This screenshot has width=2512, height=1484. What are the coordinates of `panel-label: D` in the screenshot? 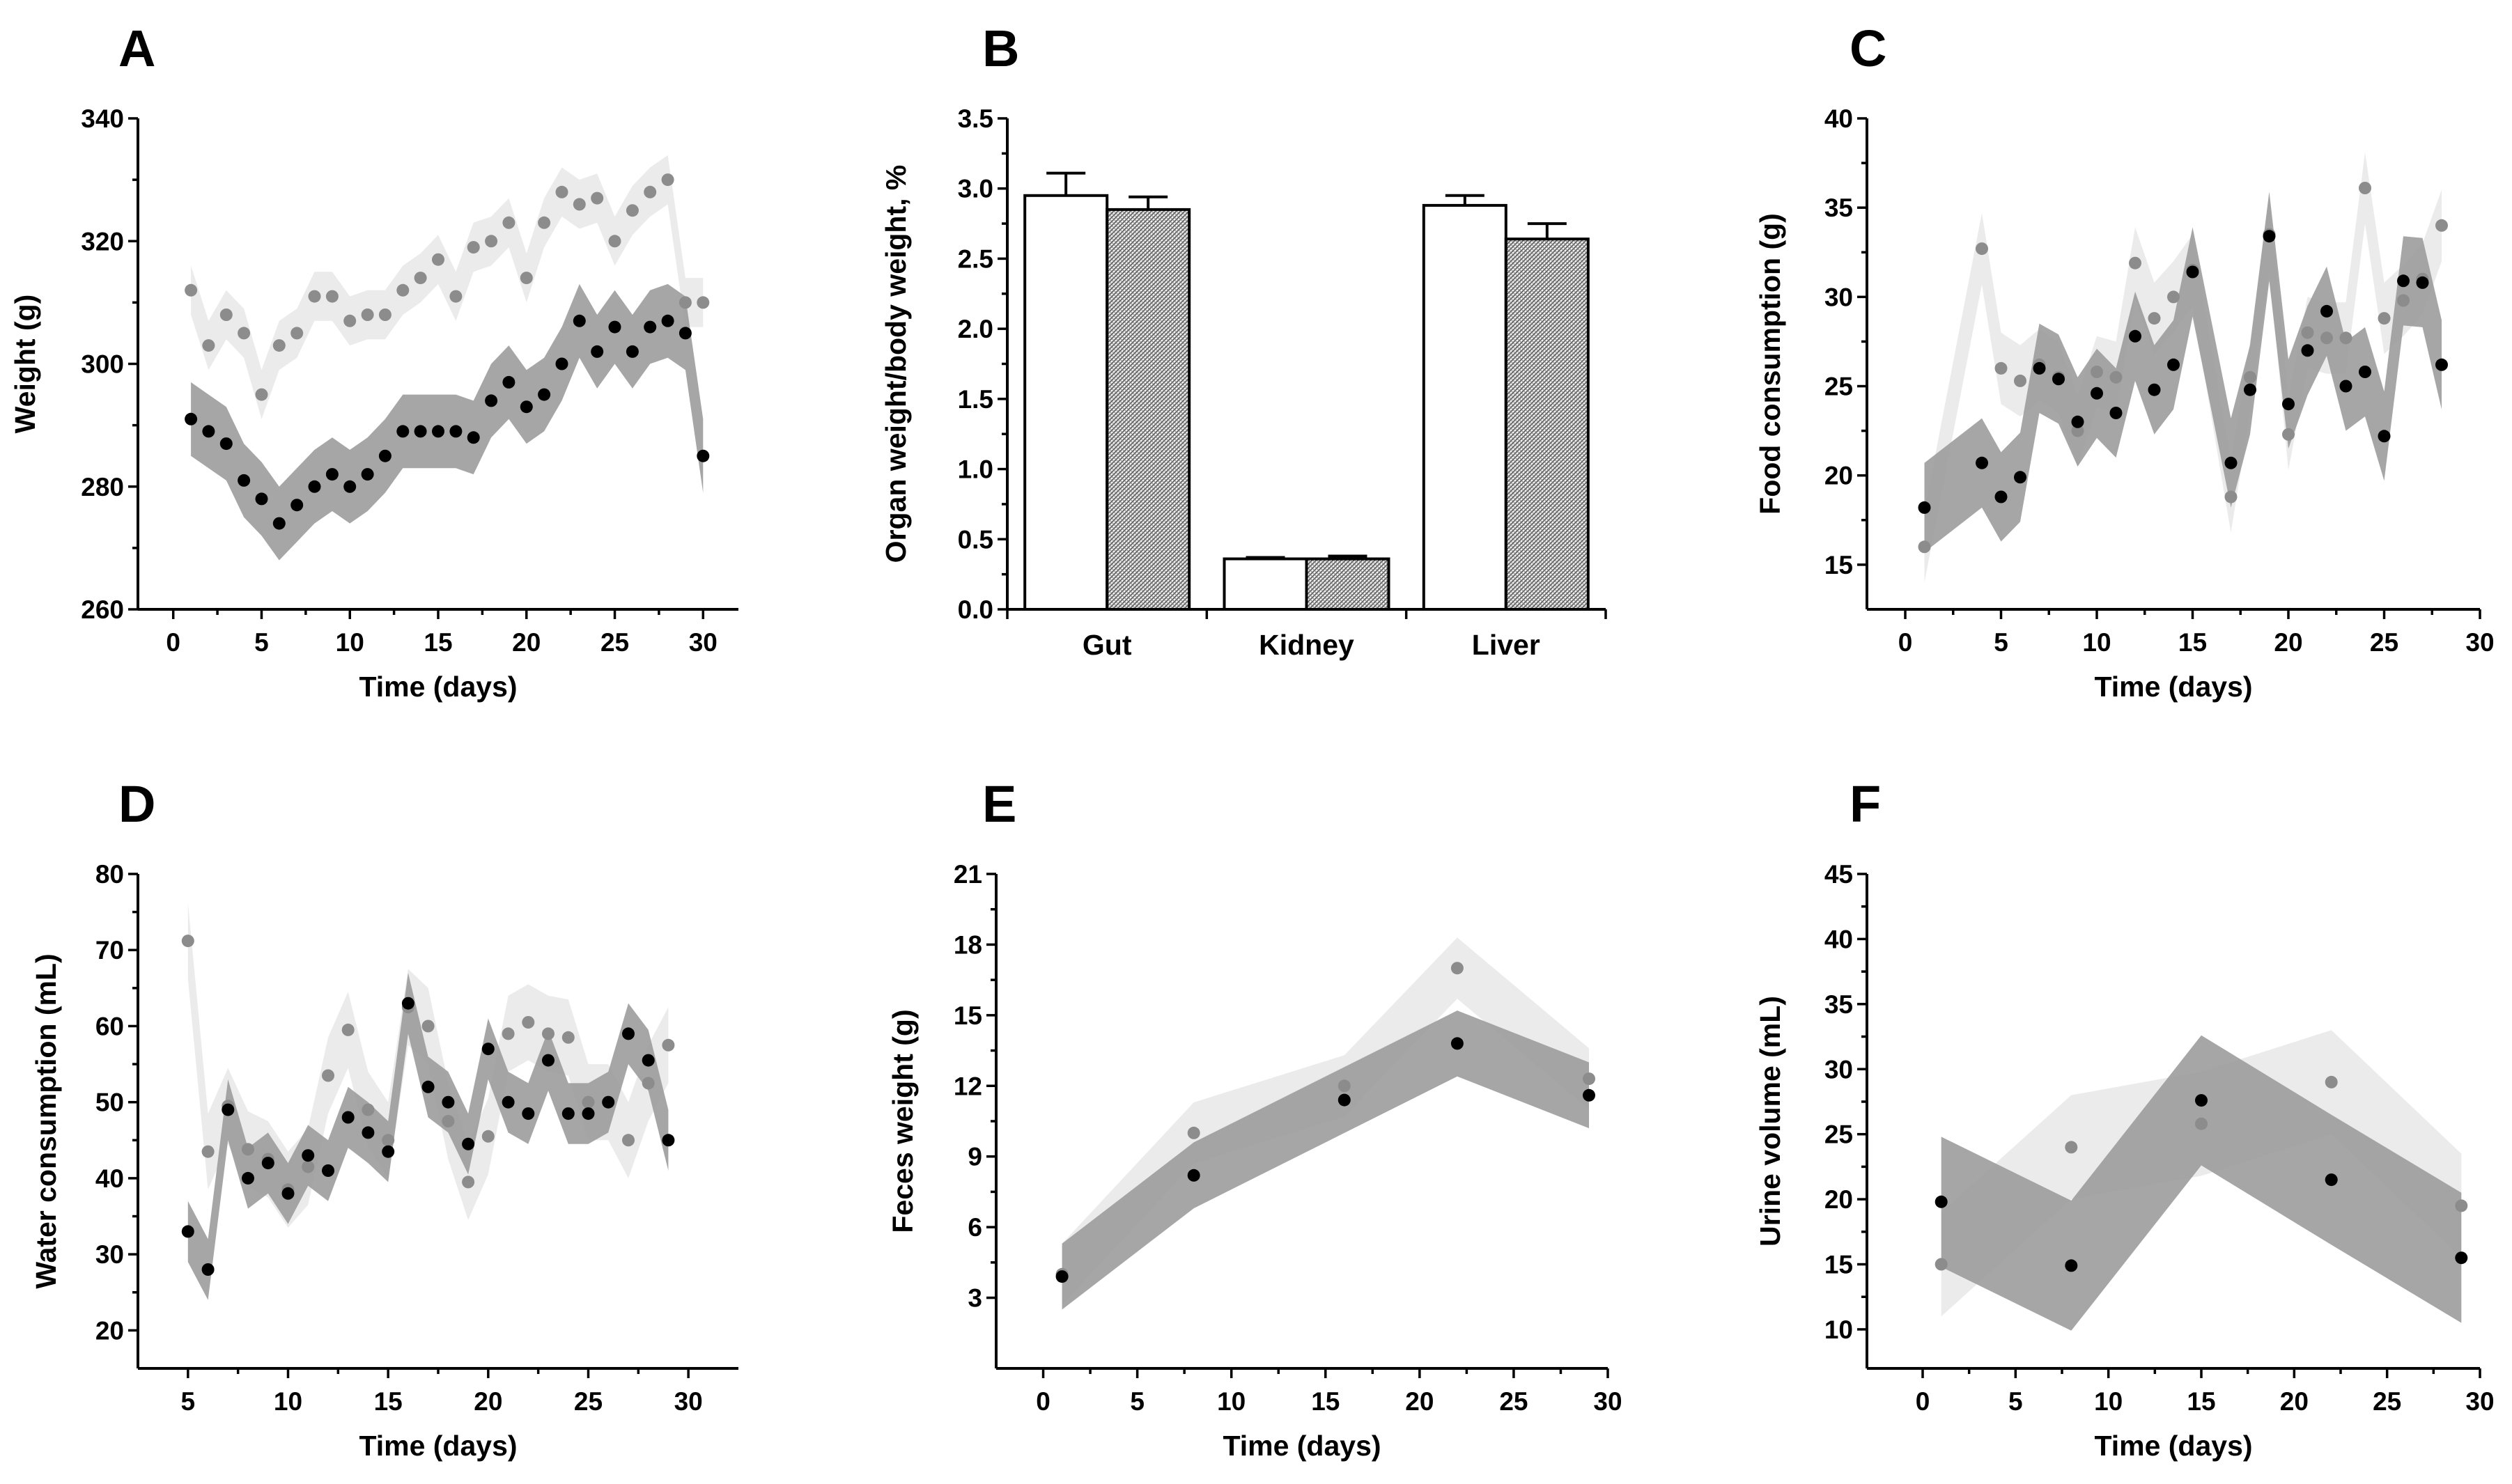 It's located at (136, 804).